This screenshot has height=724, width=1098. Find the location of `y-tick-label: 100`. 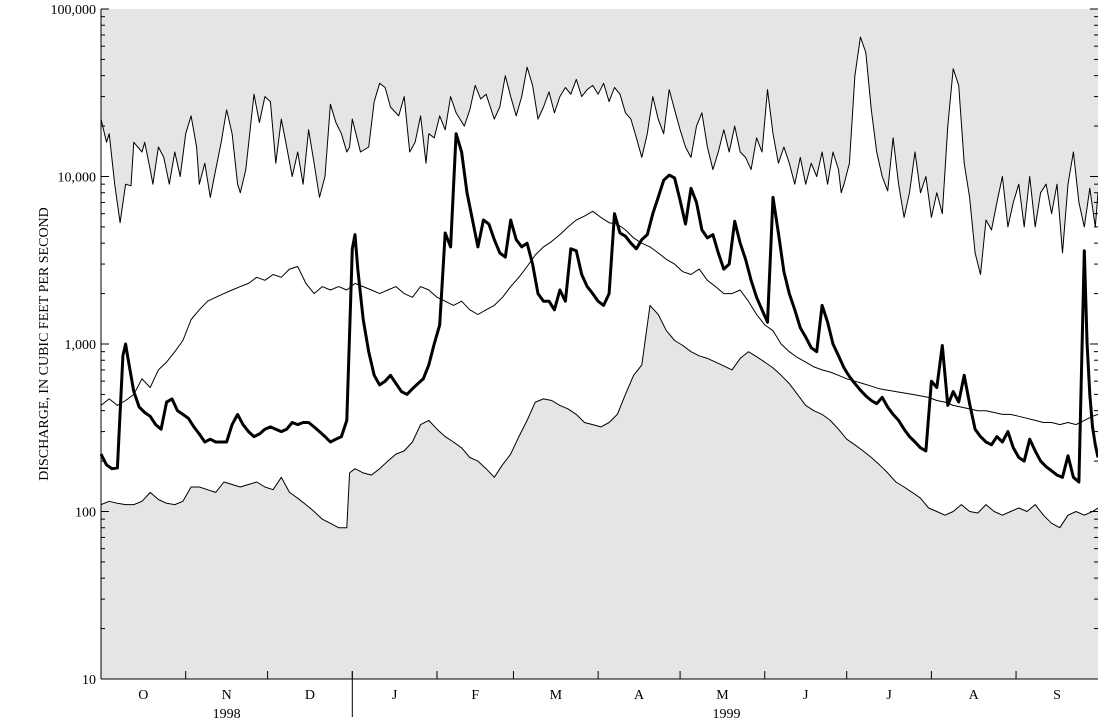

y-tick-label: 100 is located at coordinates (85, 513).